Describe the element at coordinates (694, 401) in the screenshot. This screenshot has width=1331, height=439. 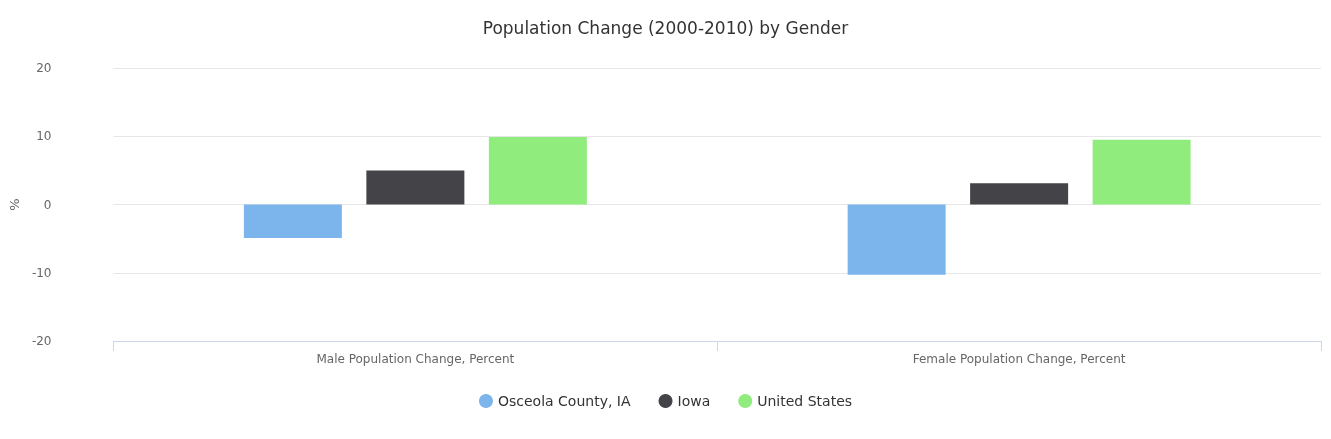
I see `legend-label: Iowa` at that location.